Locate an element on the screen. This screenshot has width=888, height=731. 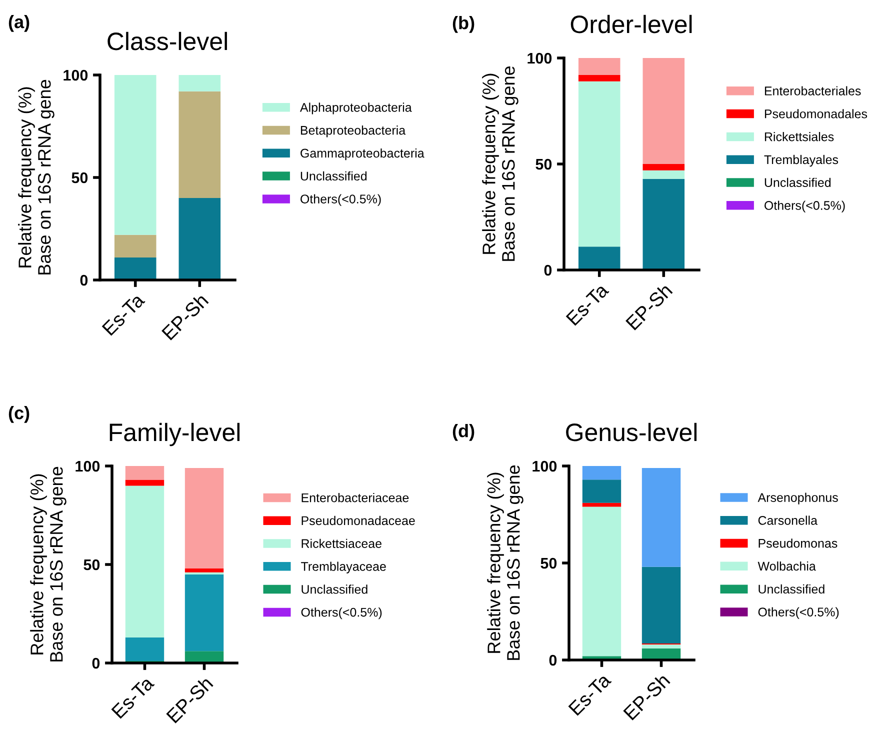
text: (d) is located at coordinates (463, 432).